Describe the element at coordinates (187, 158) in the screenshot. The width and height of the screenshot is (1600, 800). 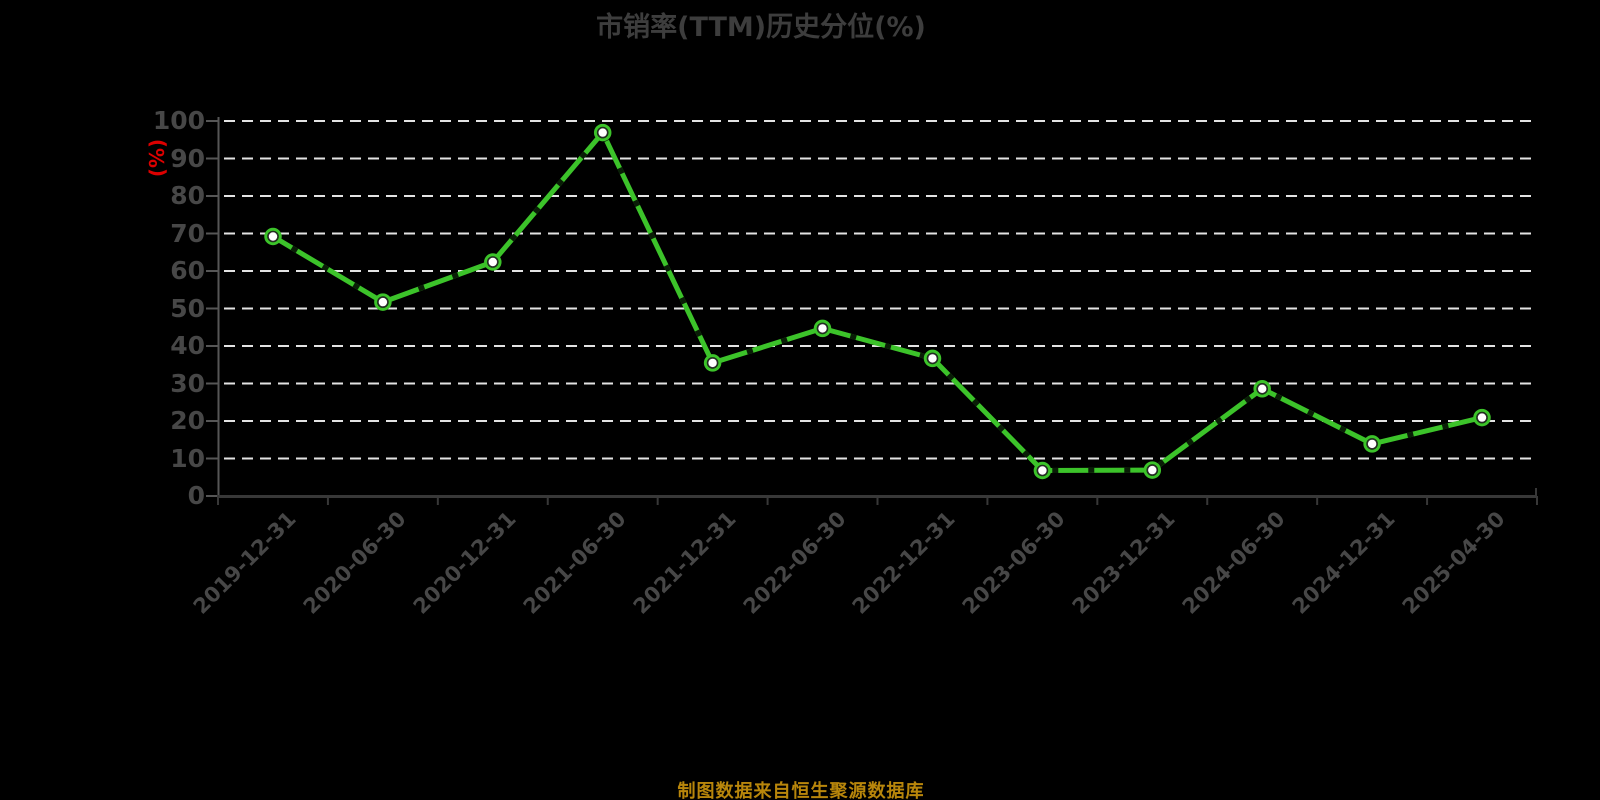
I see `y-axis-tick-label: 90` at that location.